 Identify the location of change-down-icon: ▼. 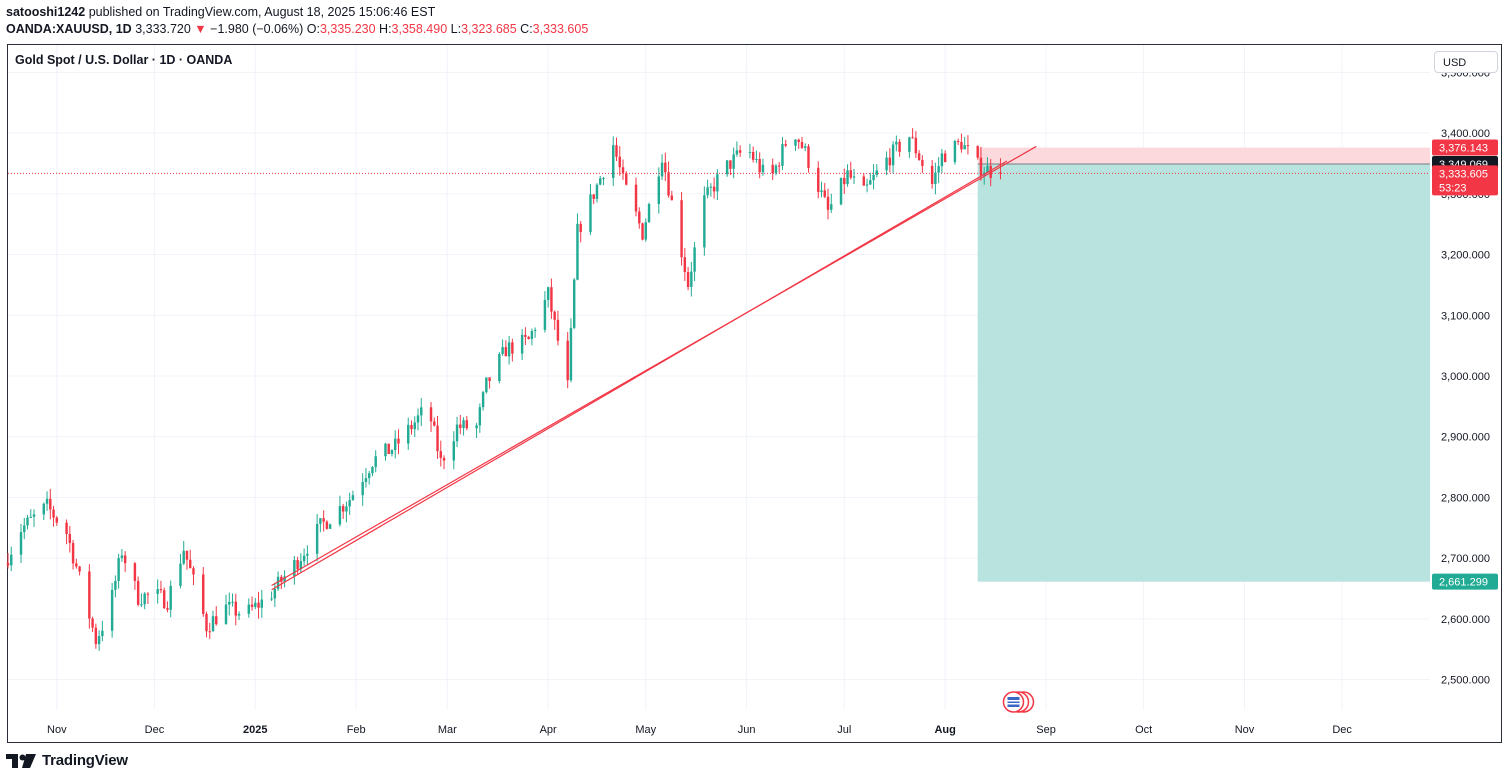
(200, 29).